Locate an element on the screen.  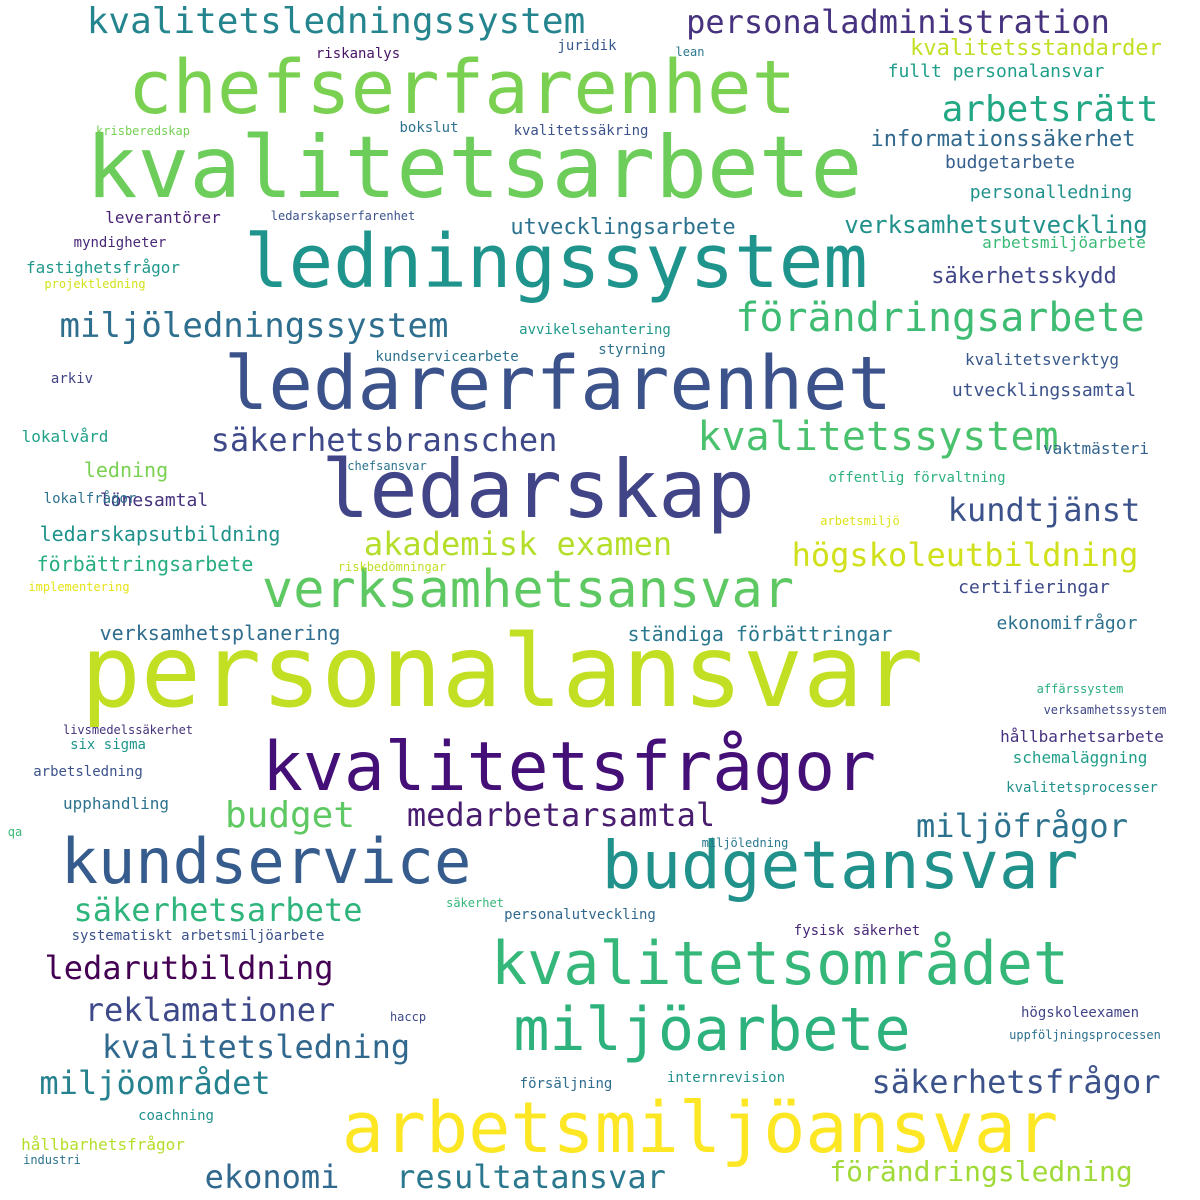
word-2: chefserfarenhet is located at coordinates (462, 88).